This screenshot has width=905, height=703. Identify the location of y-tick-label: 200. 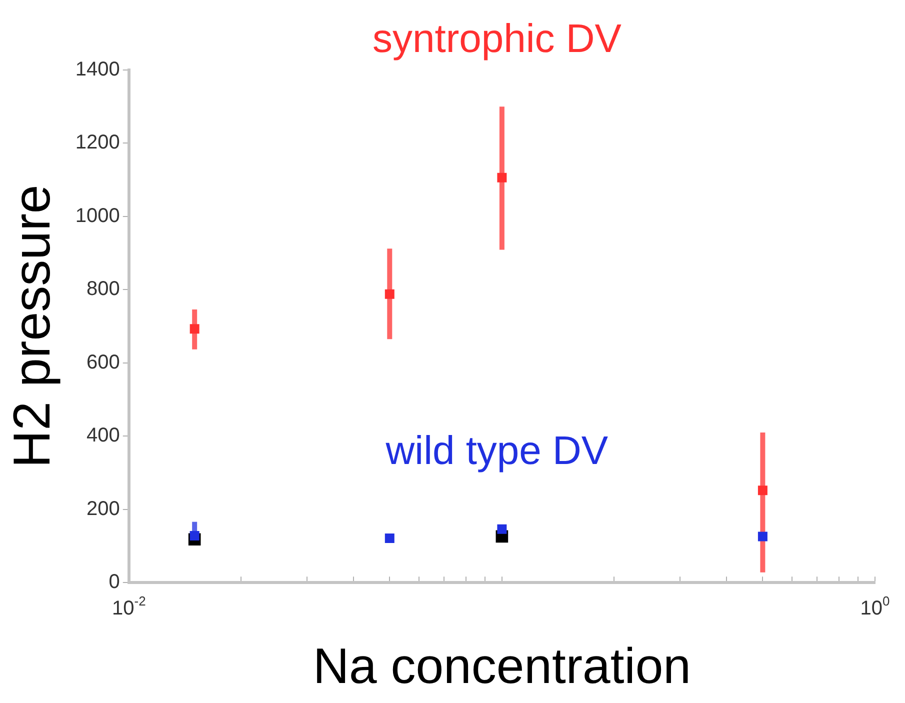
(103, 509).